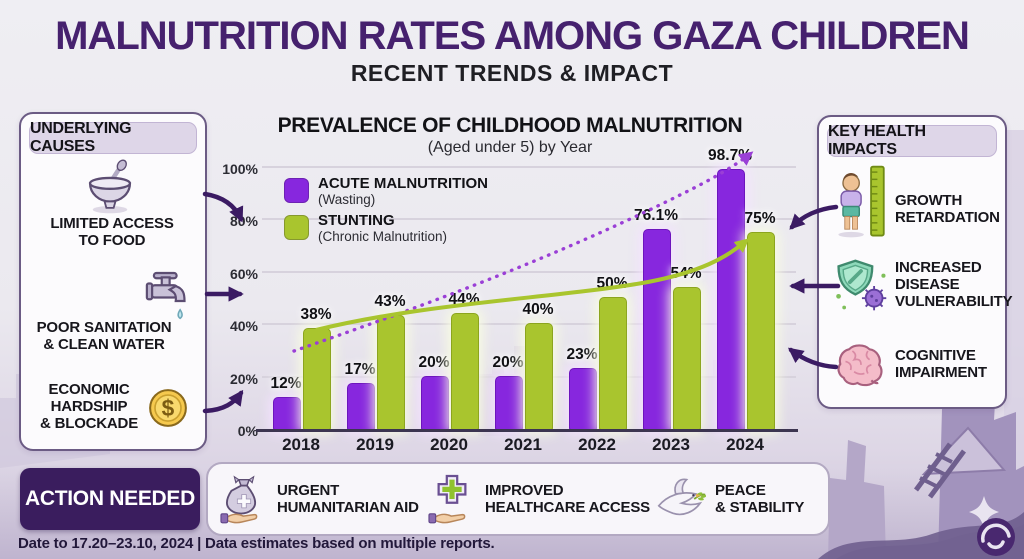  I want to click on chart-title: PREVALENCE OF CHILDHOOD MALNUTRITION, so click(510, 125).